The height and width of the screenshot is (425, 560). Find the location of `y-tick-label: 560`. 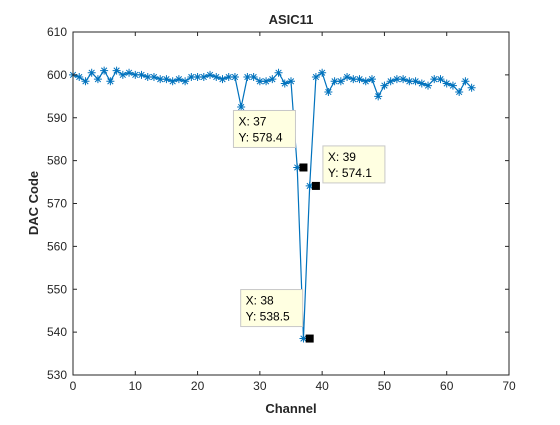

y-tick-label: 560 is located at coordinates (57, 246).